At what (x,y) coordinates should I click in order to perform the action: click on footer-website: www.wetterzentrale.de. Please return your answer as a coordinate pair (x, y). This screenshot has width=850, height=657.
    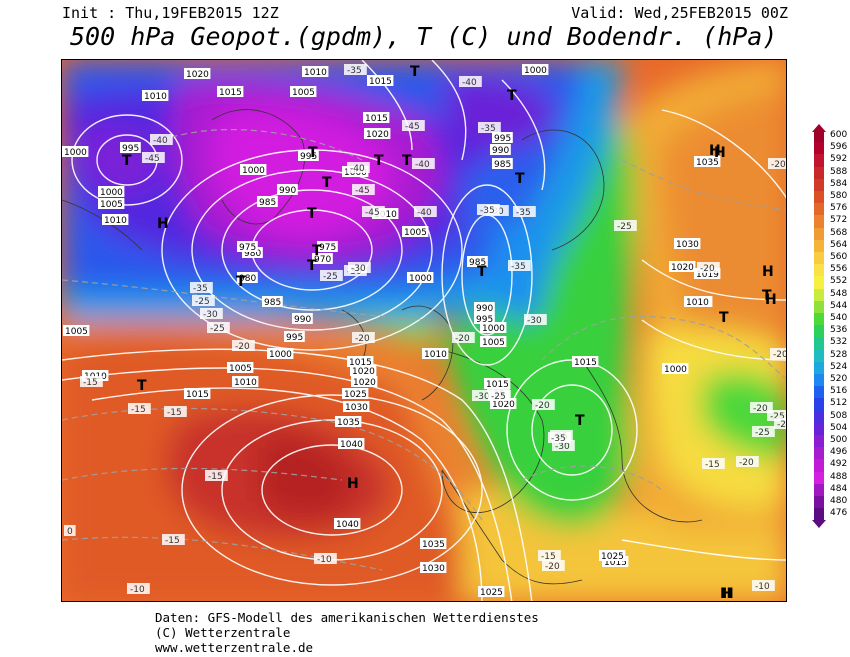
    Looking at the image, I should click on (234, 647).